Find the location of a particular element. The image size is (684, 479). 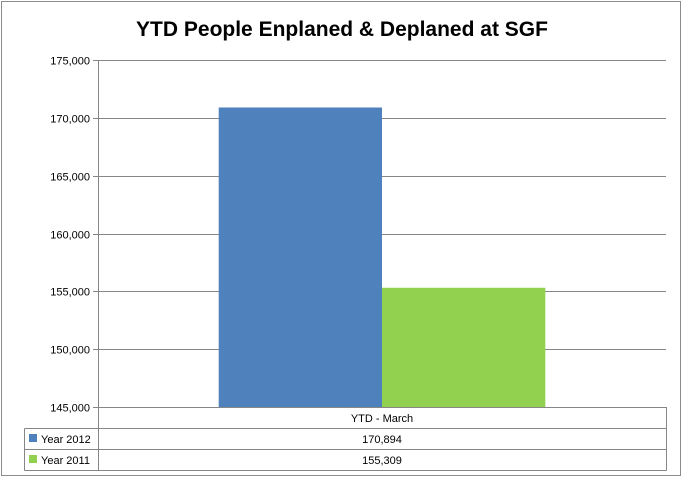

chart-title: YTD People Enplaned & Deplaned at SGF is located at coordinates (342, 29).